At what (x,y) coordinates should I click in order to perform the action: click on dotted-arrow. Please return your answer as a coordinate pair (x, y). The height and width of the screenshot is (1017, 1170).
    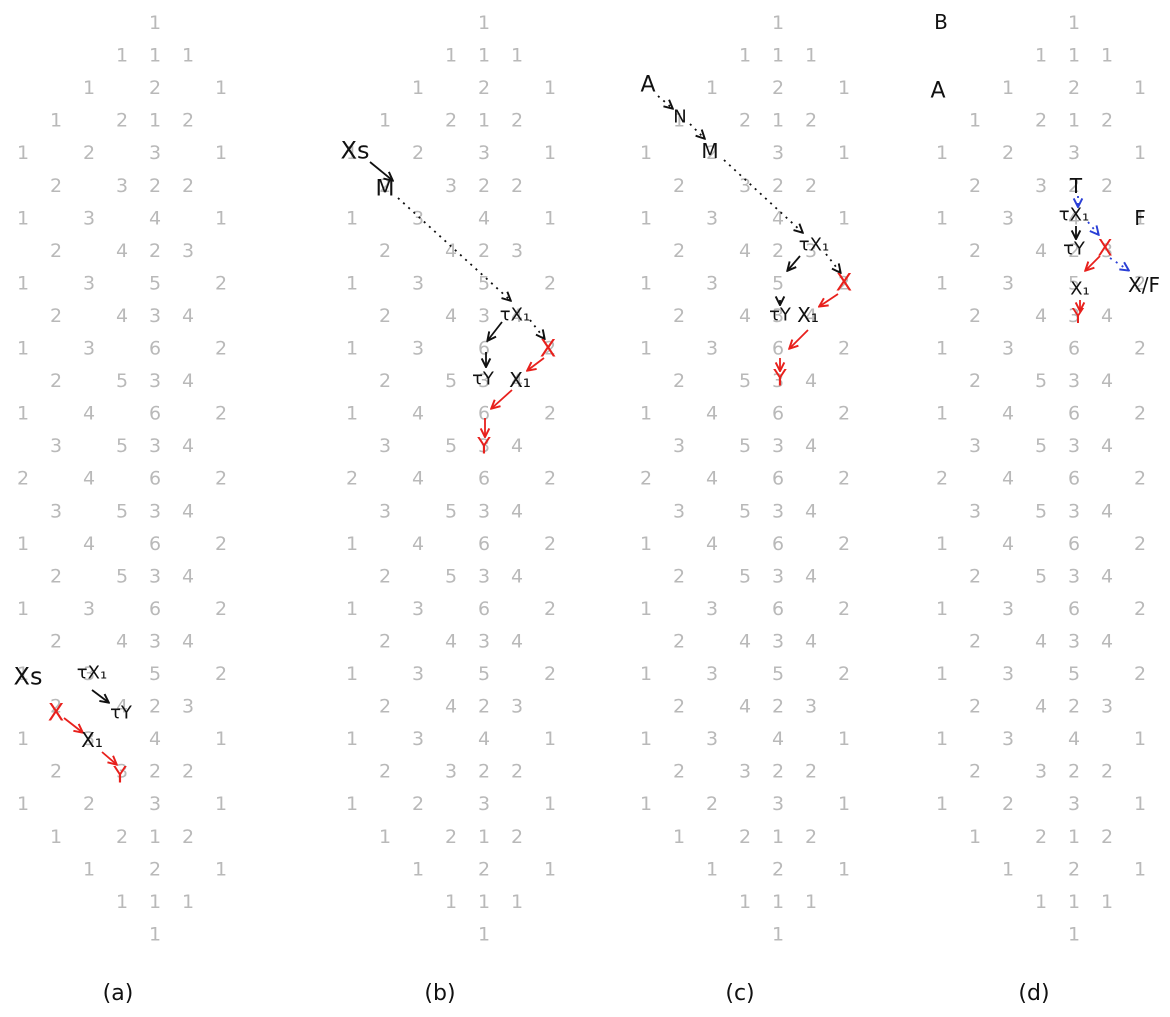
    Looking at the image, I should click on (664, 101).